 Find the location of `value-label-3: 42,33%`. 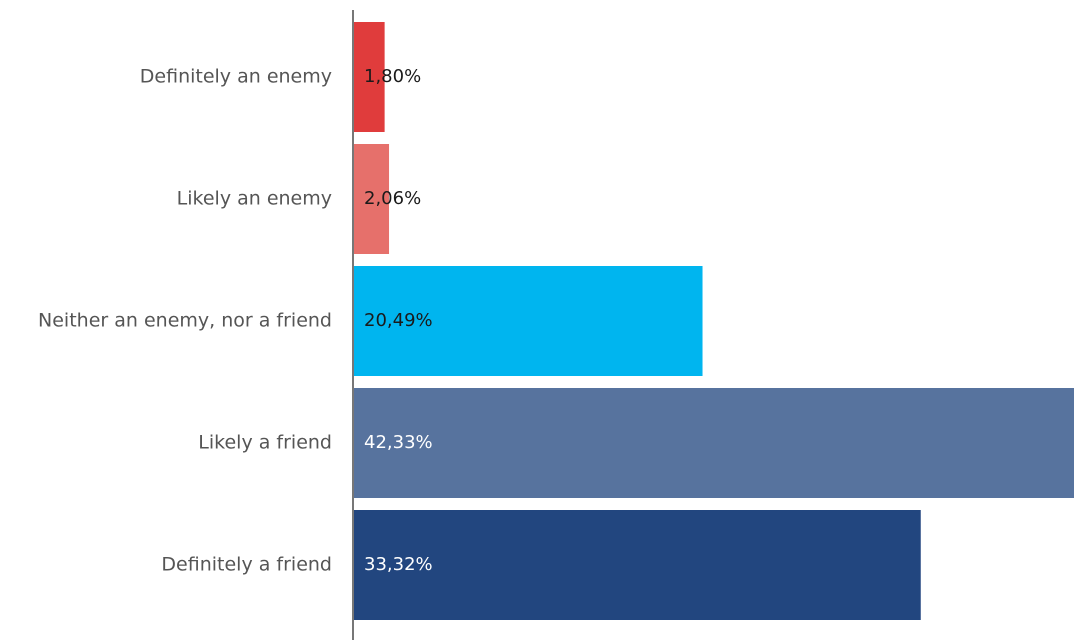

value-label-3: 42,33% is located at coordinates (398, 442).